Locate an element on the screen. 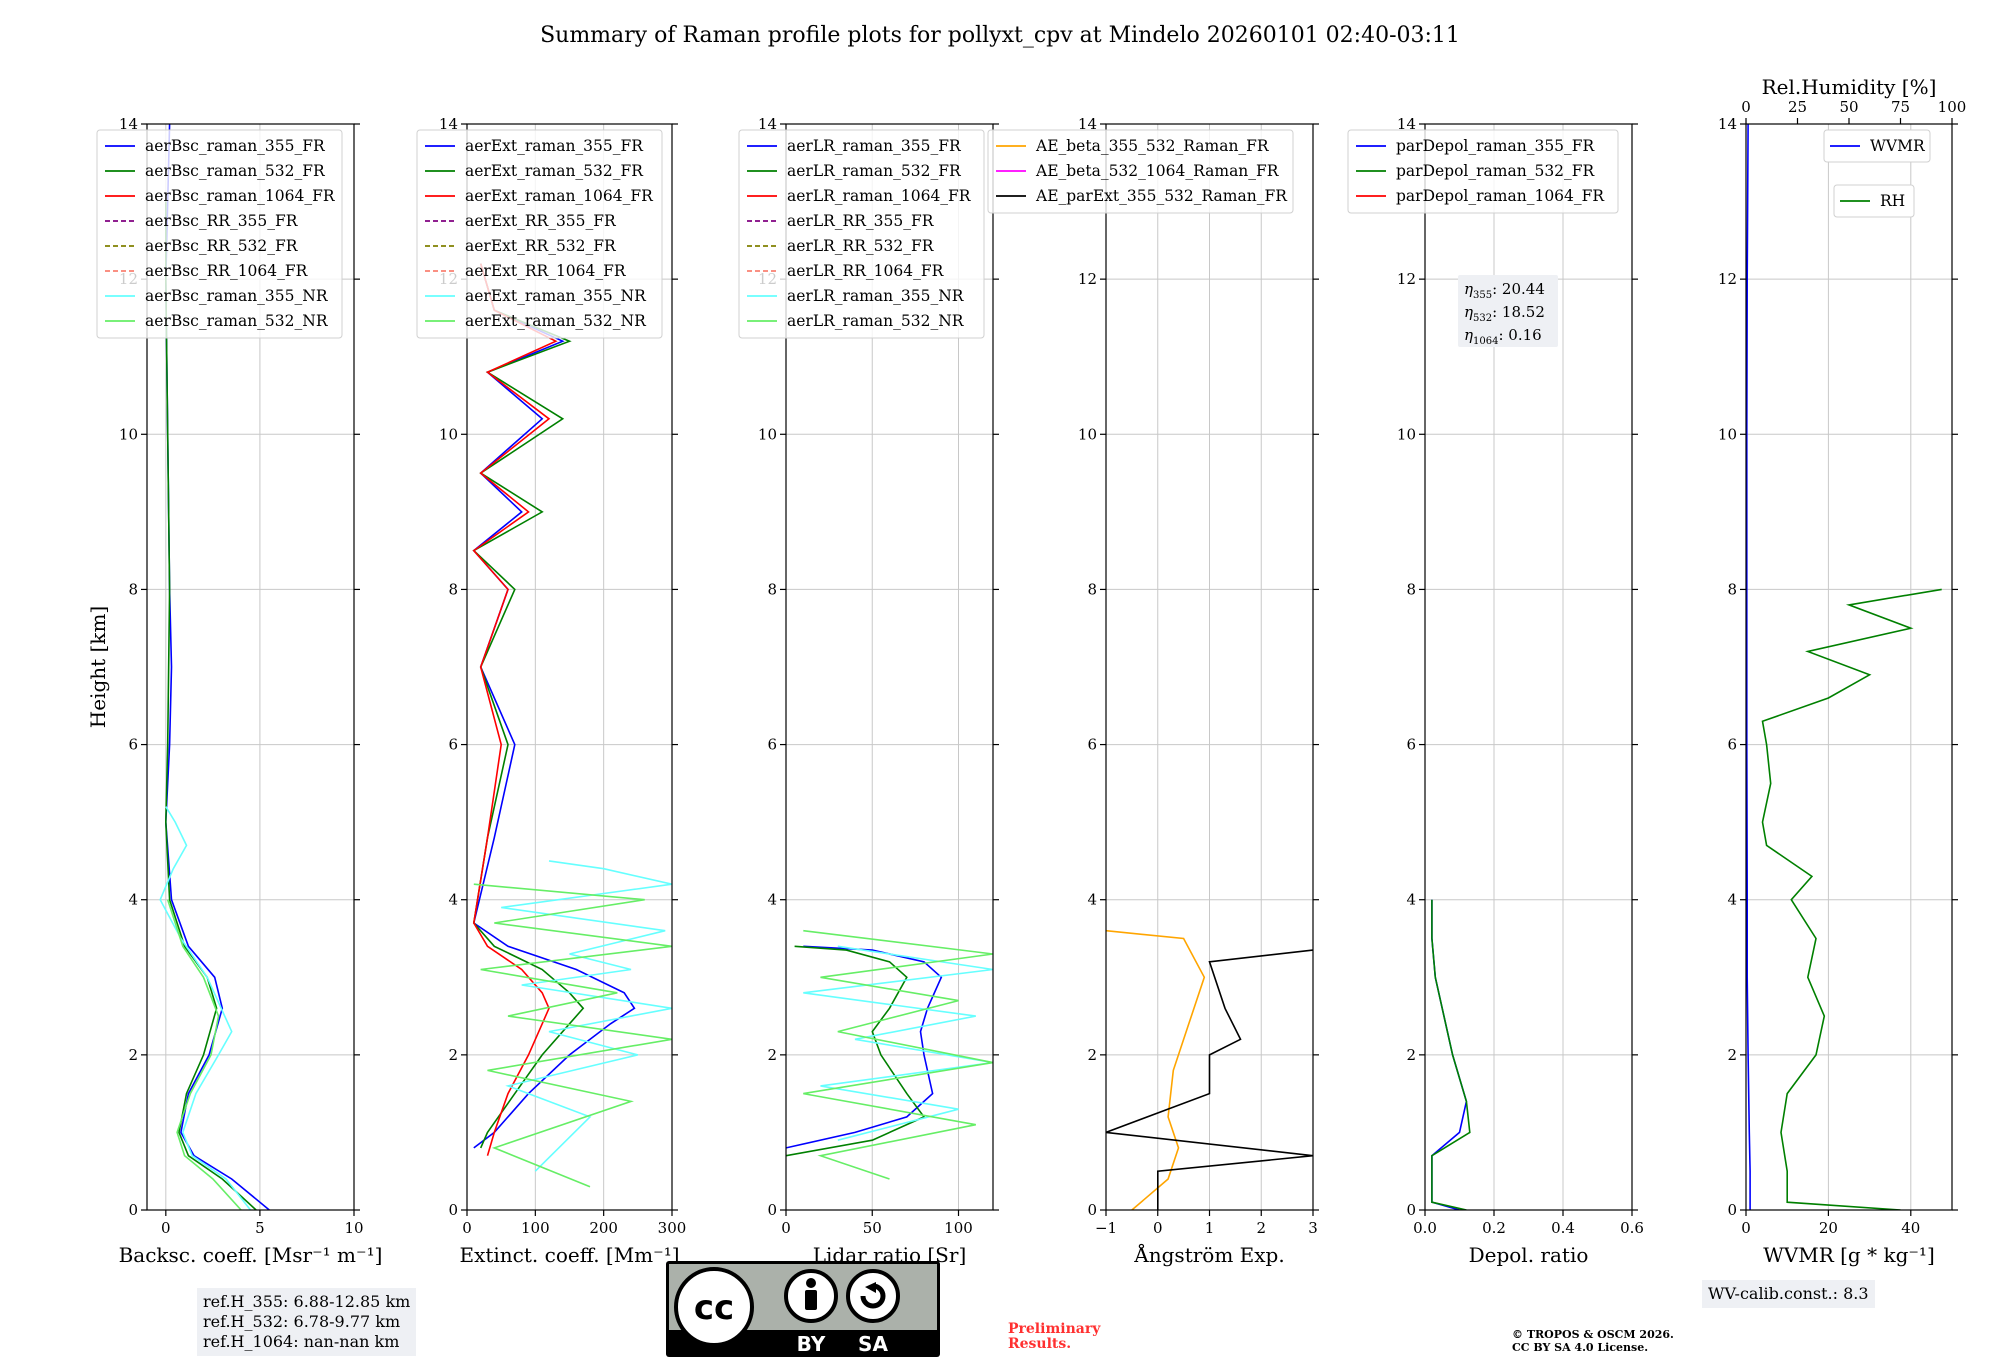 This screenshot has height=1361, width=2000. legend-entry: aerExt_RR_532_FR is located at coordinates (541, 246).